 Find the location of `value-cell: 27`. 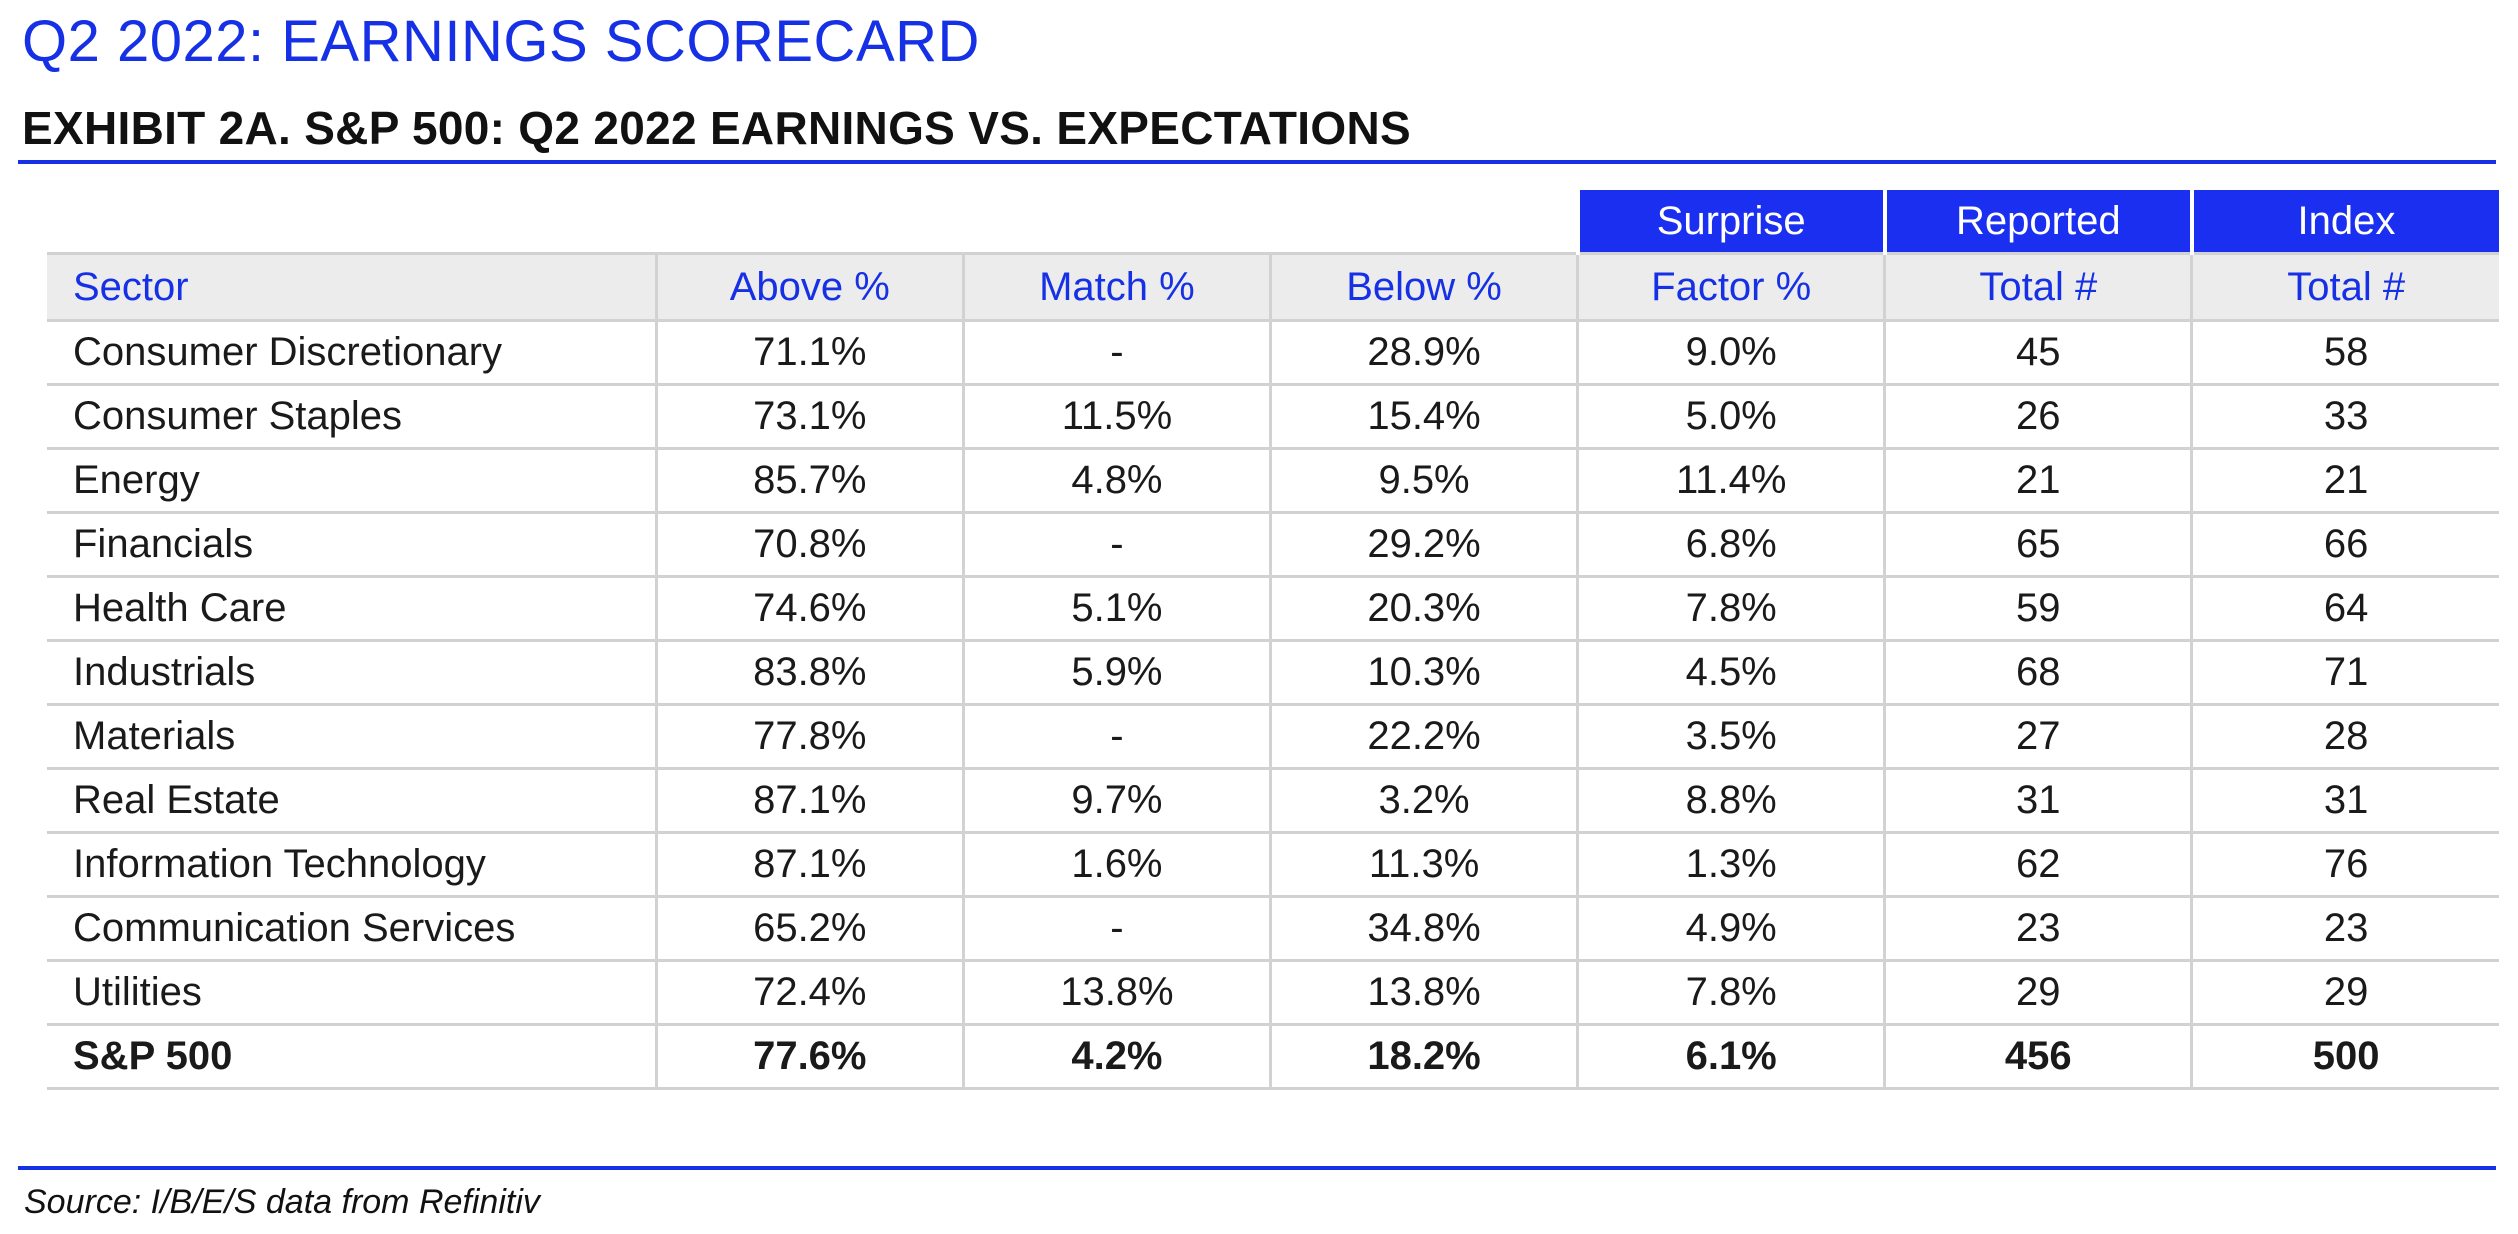

value-cell: 27 is located at coordinates (2037, 737).